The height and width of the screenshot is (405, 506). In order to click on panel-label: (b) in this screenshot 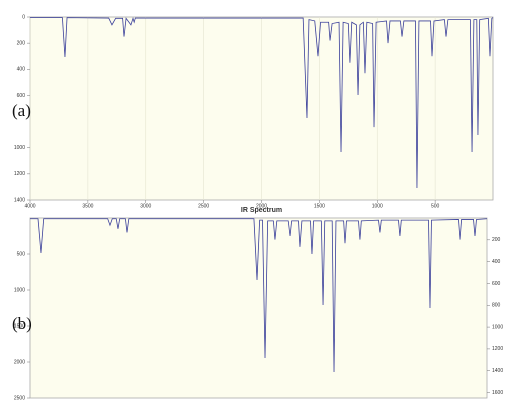, I will do `click(22, 323)`.